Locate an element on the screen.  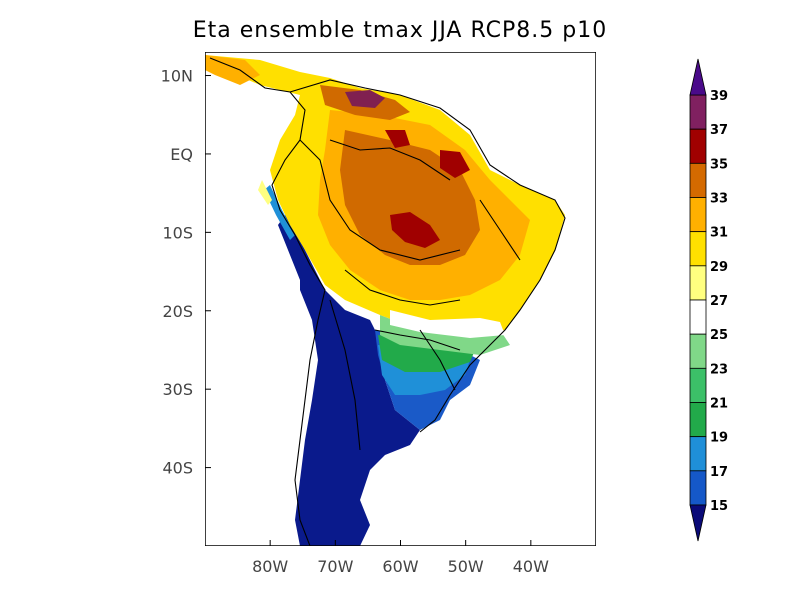
colorbar-label: 39 is located at coordinates (719, 96).